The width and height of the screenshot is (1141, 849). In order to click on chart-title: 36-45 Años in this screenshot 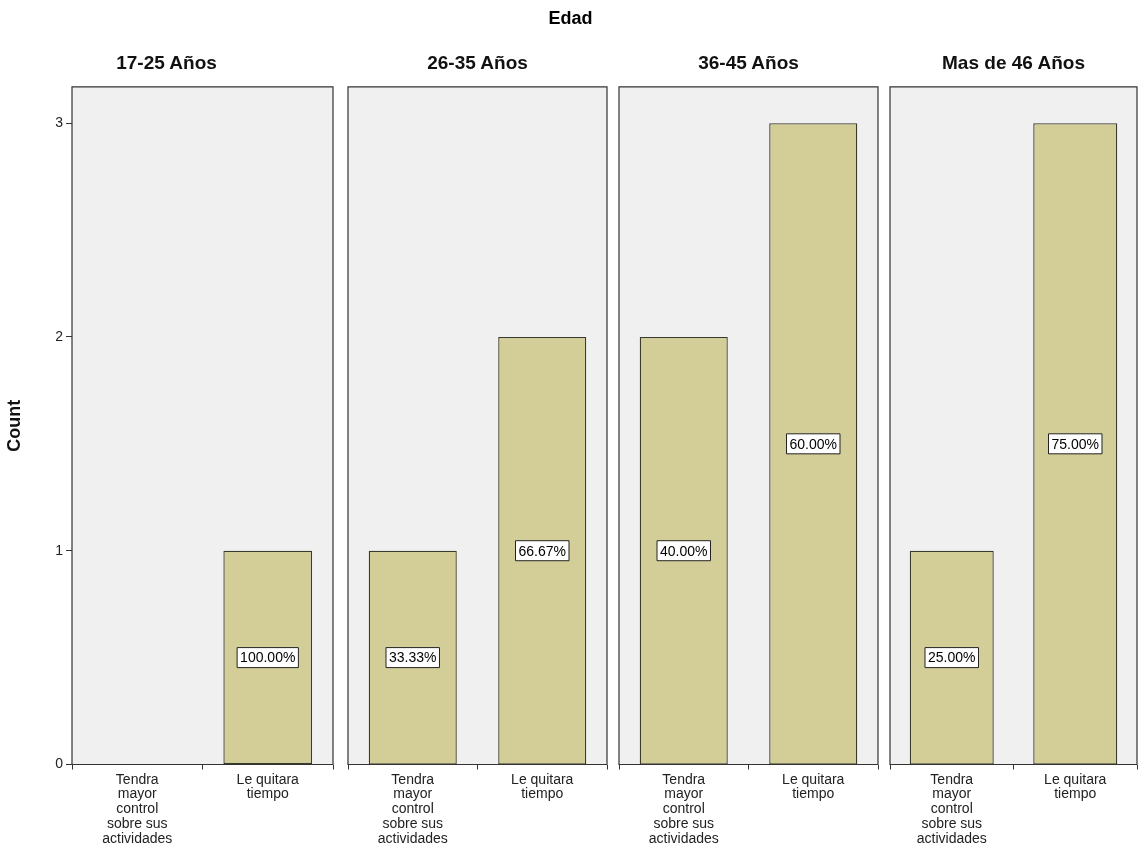, I will do `click(748, 62)`.